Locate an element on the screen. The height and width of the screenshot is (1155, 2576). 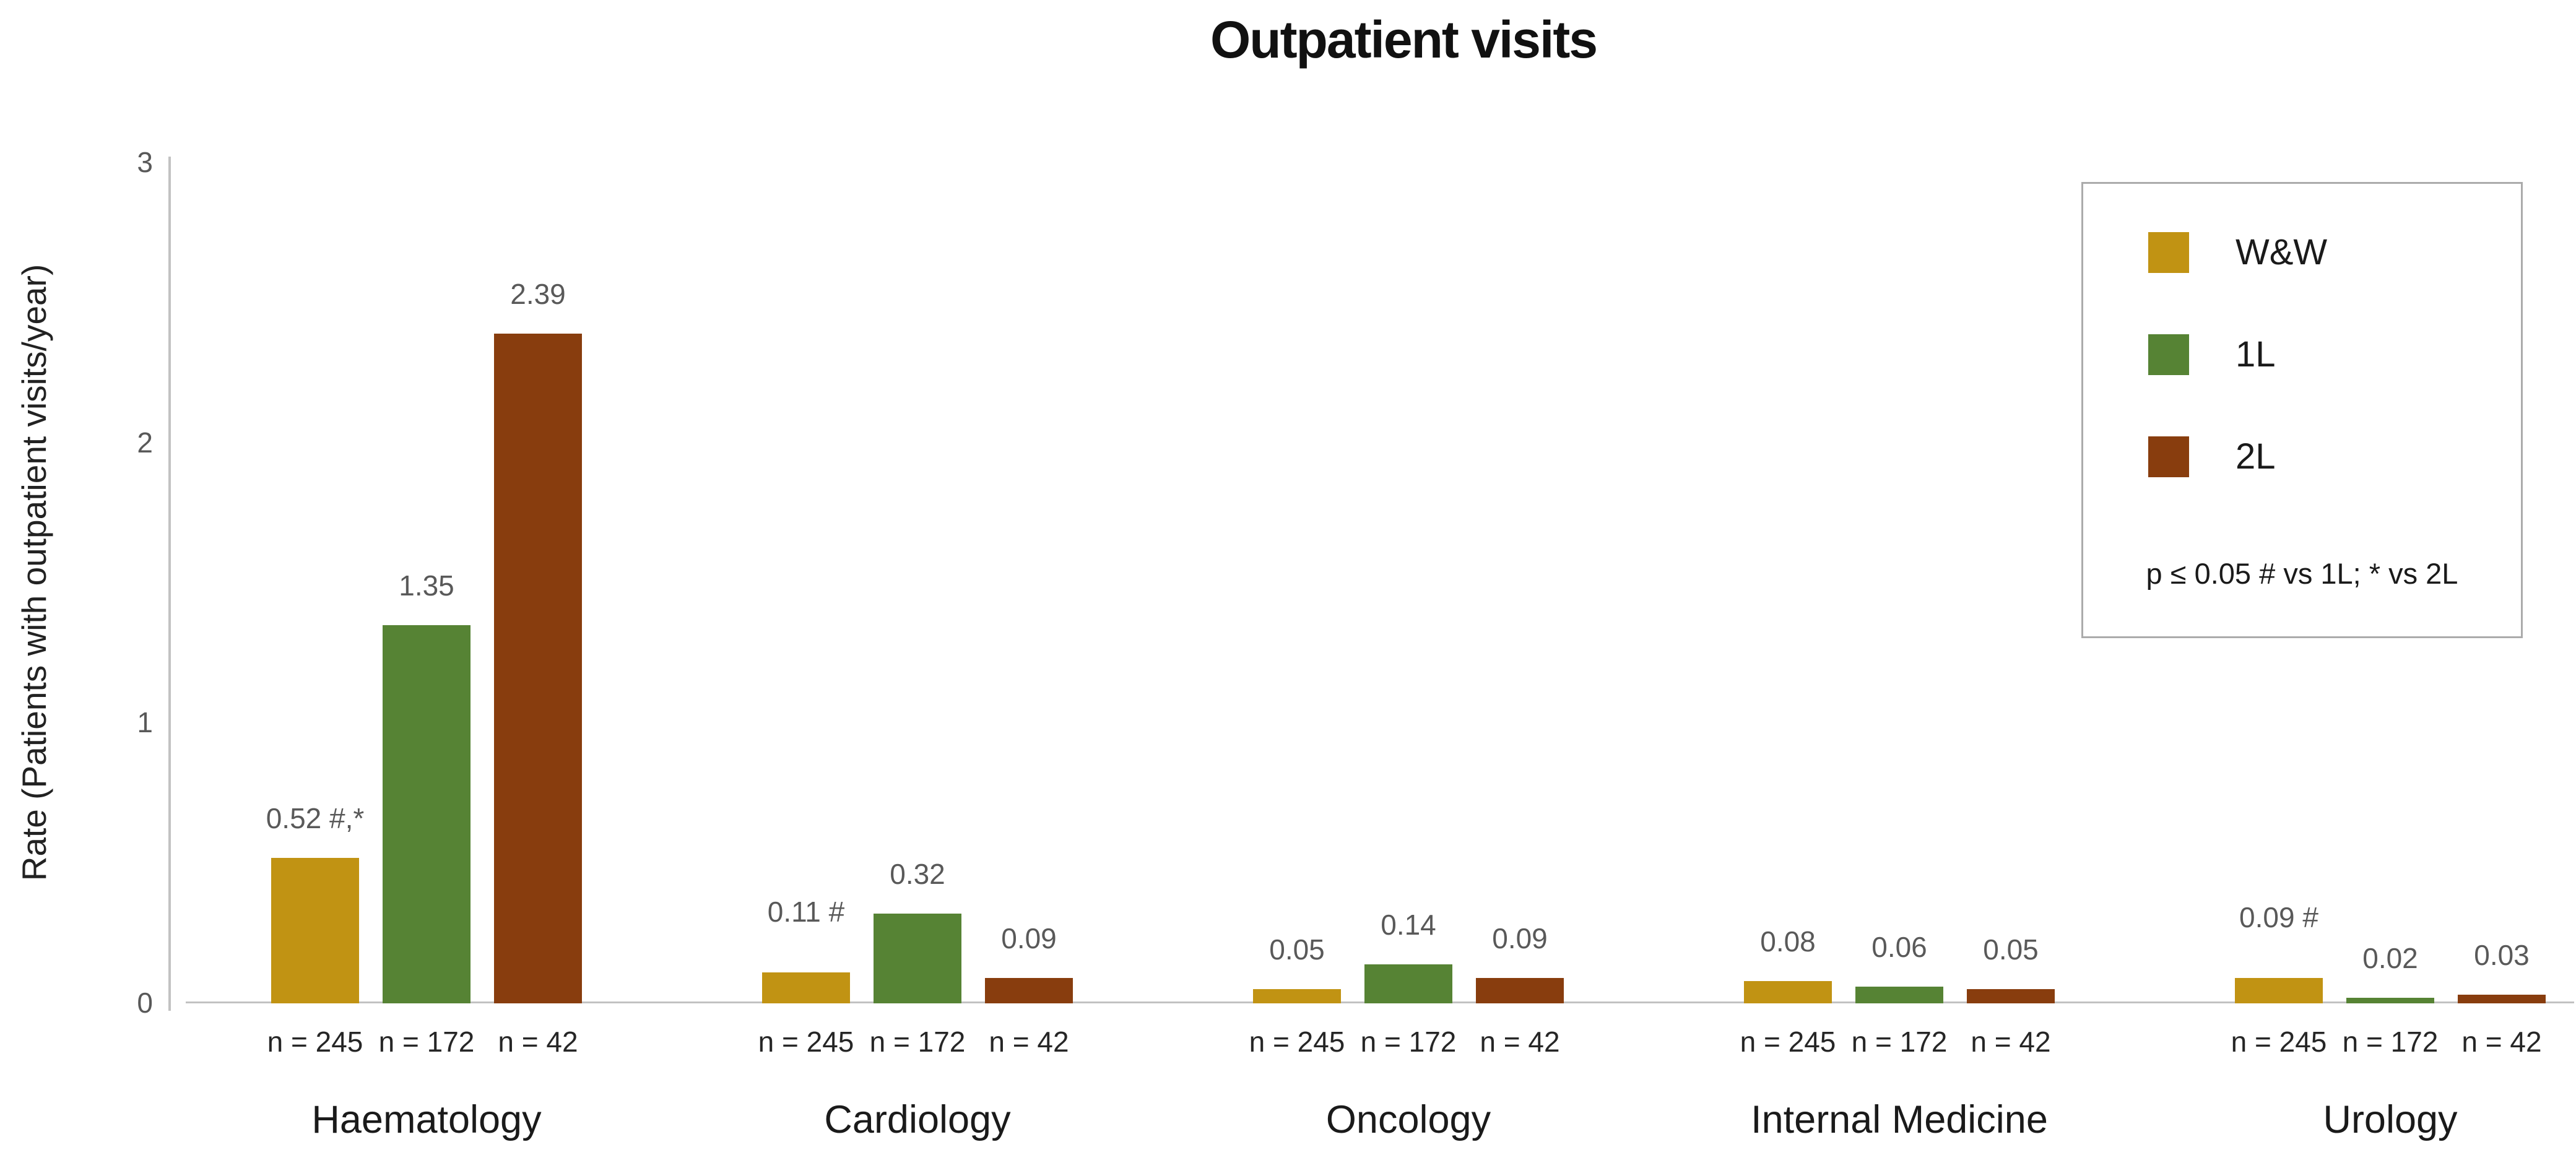
legend-entry-2l: 2L is located at coordinates (2302, 457).